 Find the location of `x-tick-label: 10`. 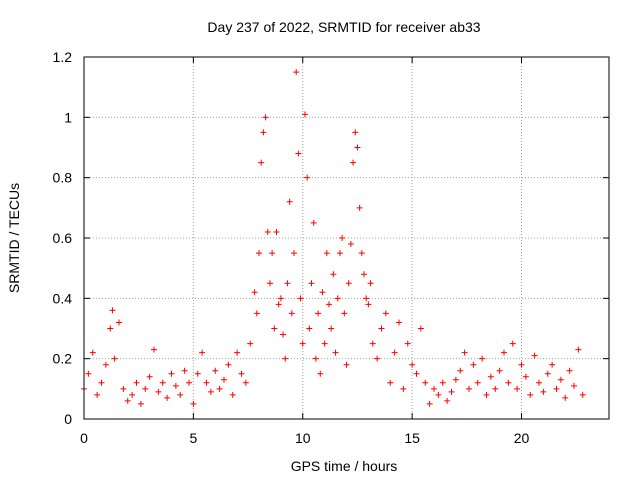

x-tick-label: 10 is located at coordinates (303, 438).